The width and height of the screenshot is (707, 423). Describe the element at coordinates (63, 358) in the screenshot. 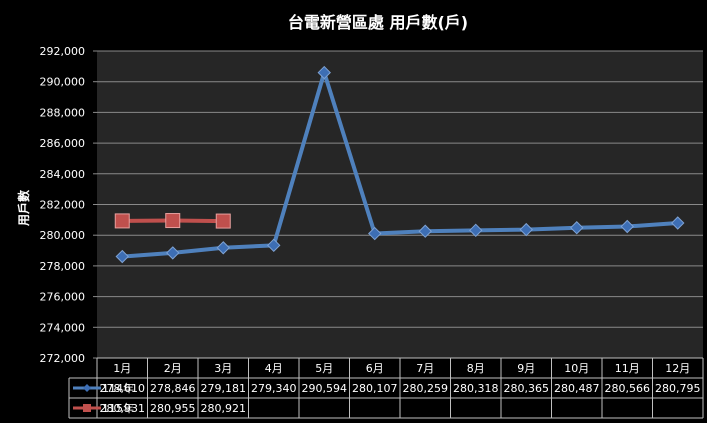

I see `y-tick-label: 272,000` at that location.